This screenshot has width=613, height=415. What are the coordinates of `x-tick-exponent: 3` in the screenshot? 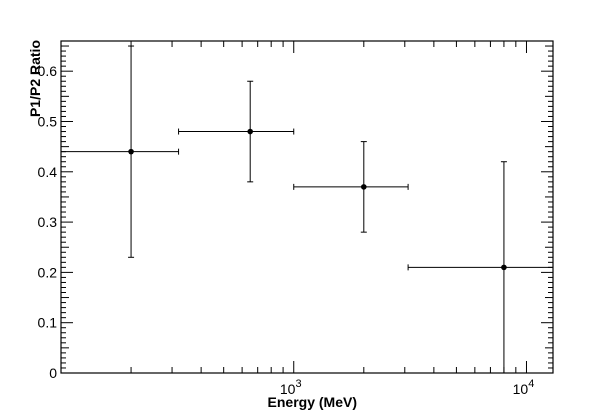 It's located at (298, 384).